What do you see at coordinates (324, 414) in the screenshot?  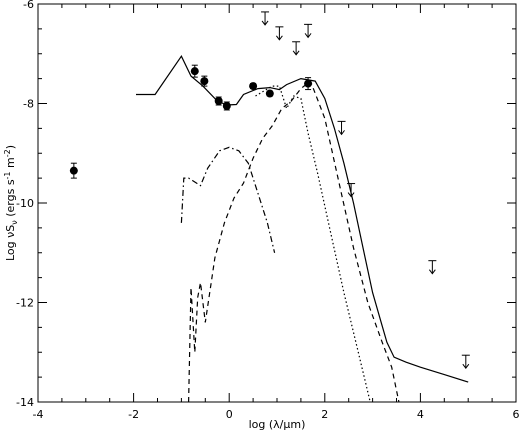 I see `x-tick-label: 2` at bounding box center [324, 414].